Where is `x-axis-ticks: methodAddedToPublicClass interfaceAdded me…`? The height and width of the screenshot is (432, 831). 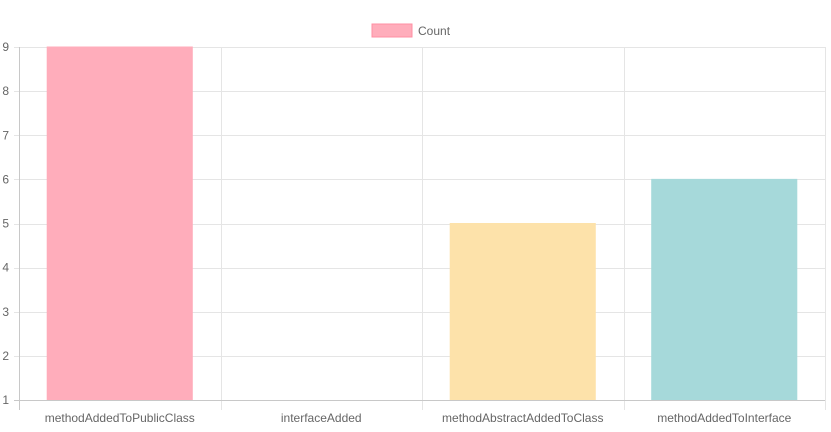 x-axis-ticks: methodAddedToPublicClass interfaceAdded me… is located at coordinates (418, 418).